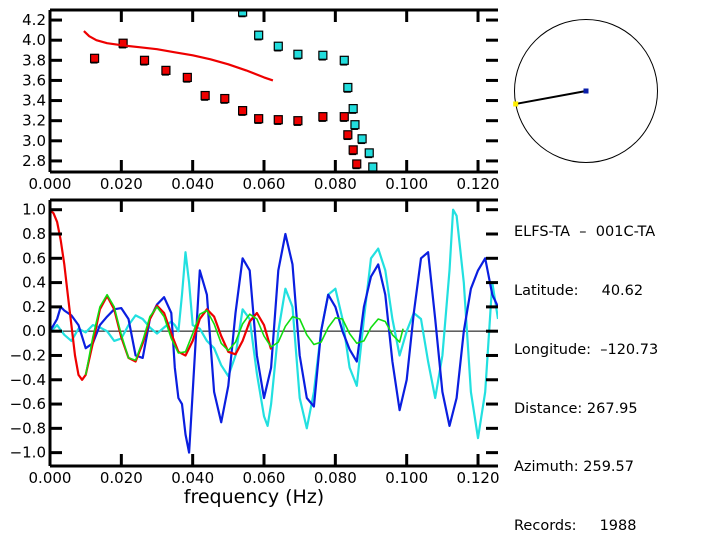 The image size is (701, 556). I want to click on y-tick-label: 3.2, so click(34, 121).